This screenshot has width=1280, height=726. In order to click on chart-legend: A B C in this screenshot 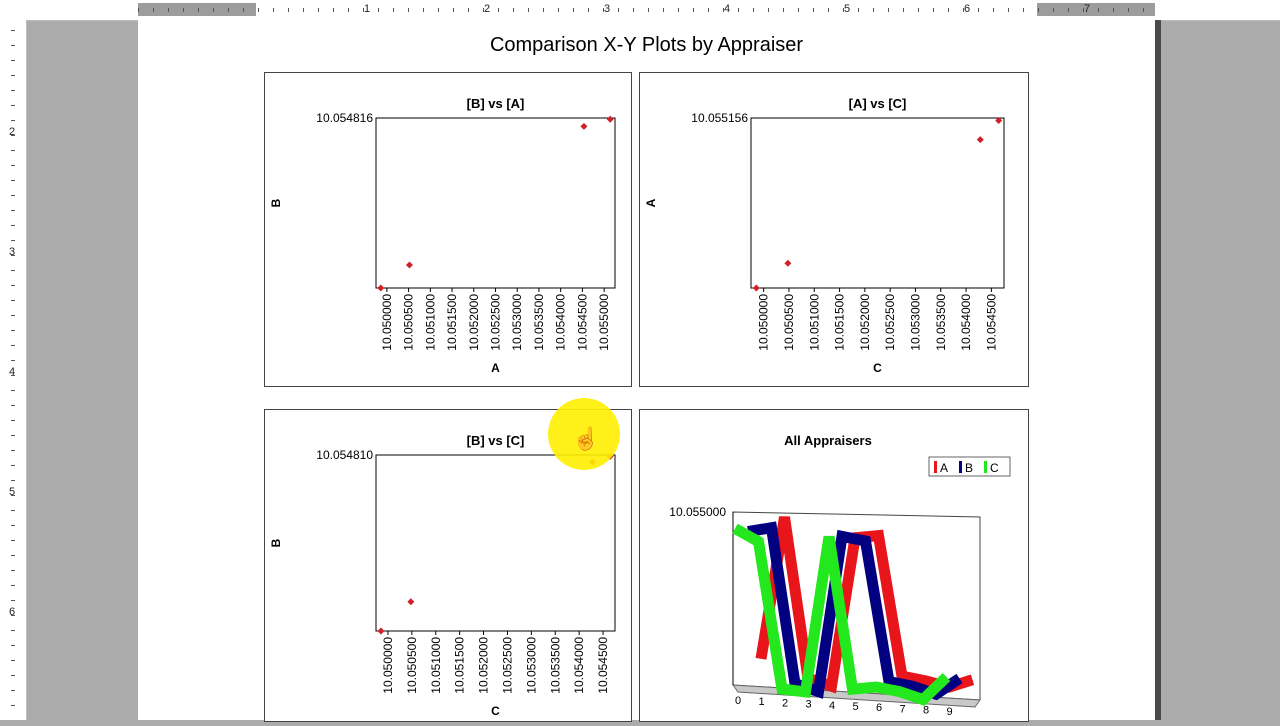, I will do `click(969, 466)`.